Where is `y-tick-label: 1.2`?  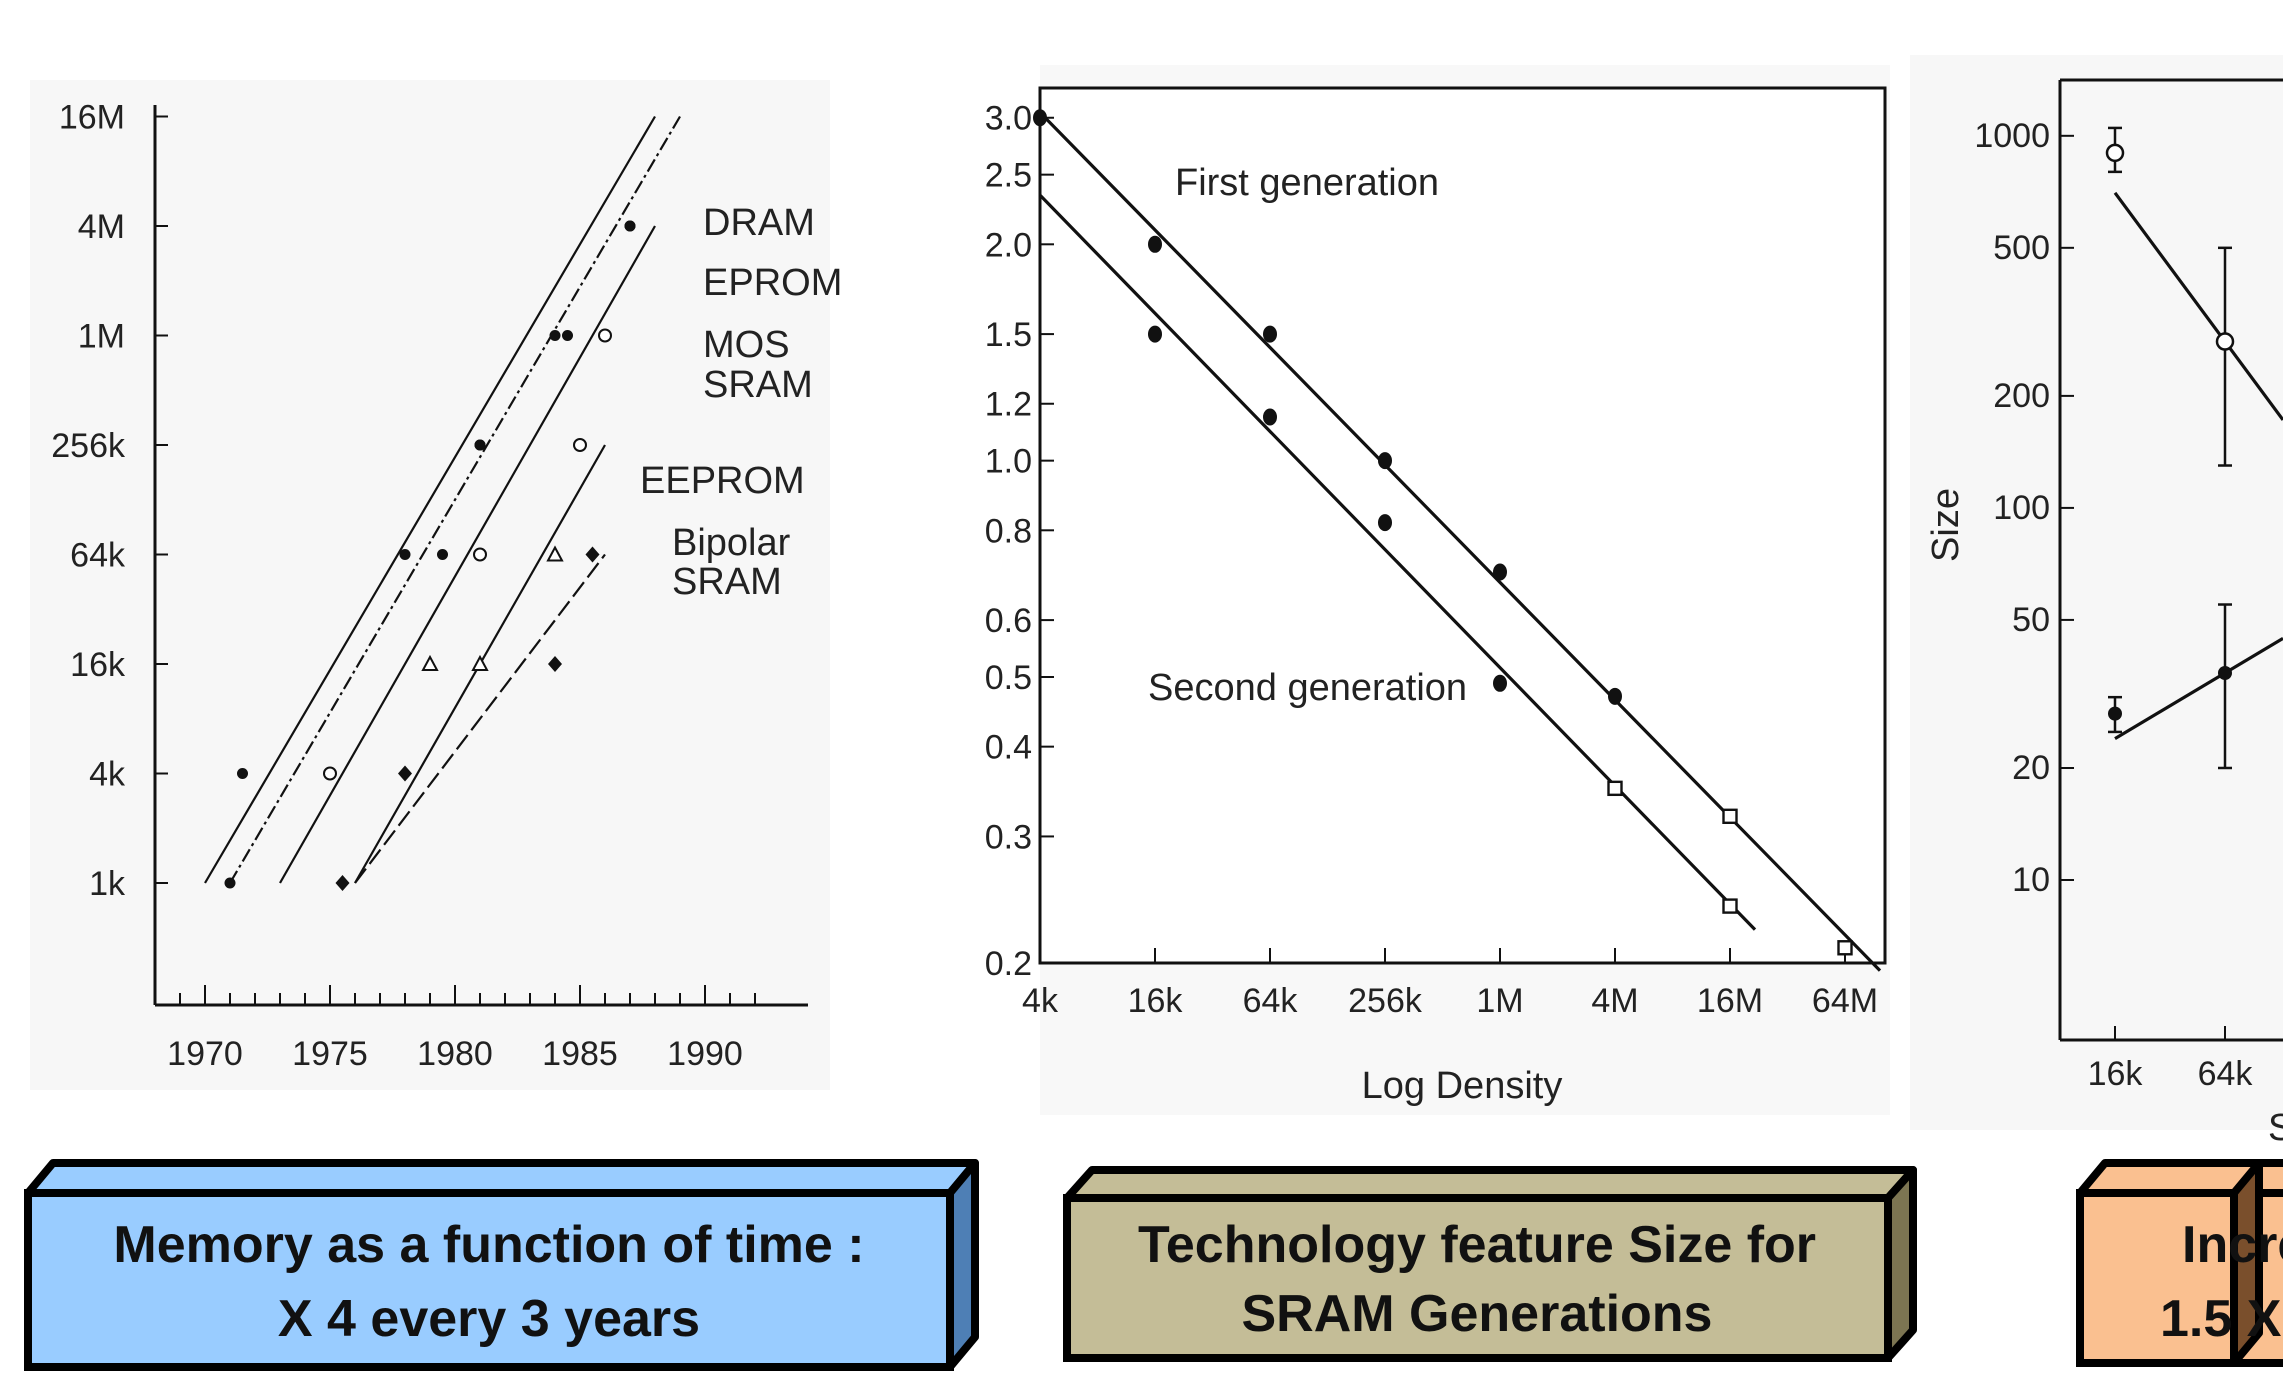 y-tick-label: 1.2 is located at coordinates (1008, 405).